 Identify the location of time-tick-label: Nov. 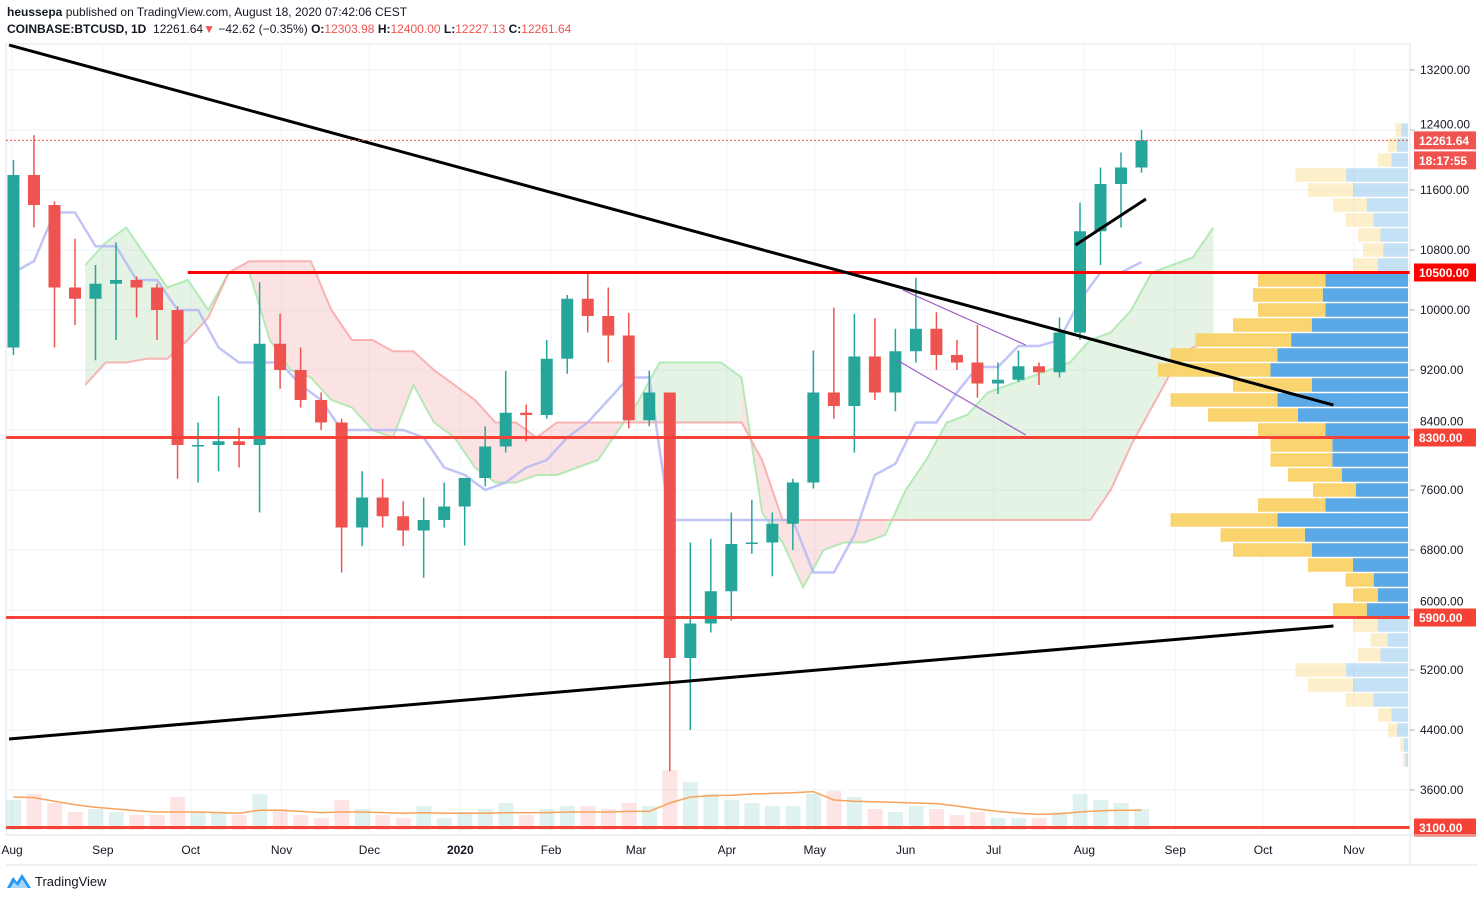
(1353, 850).